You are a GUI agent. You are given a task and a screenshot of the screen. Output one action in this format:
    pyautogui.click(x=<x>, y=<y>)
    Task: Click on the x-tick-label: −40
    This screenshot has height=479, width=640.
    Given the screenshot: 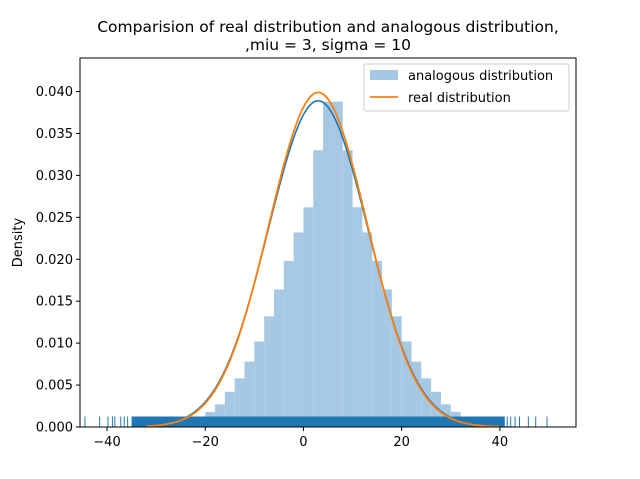 What is the action you would take?
    pyautogui.click(x=106, y=442)
    